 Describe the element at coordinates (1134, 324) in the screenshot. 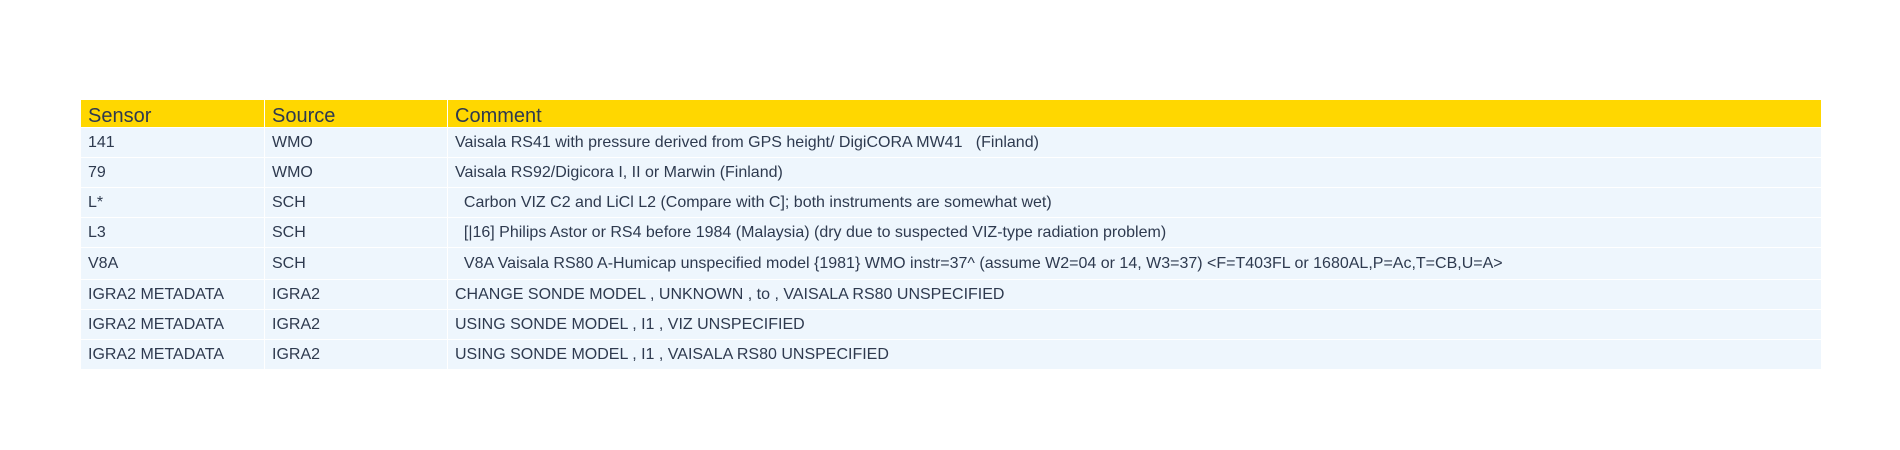

I see `comment-cell: USING SONDE MODEL , I1 , VIZ UNSPECIFIED` at that location.